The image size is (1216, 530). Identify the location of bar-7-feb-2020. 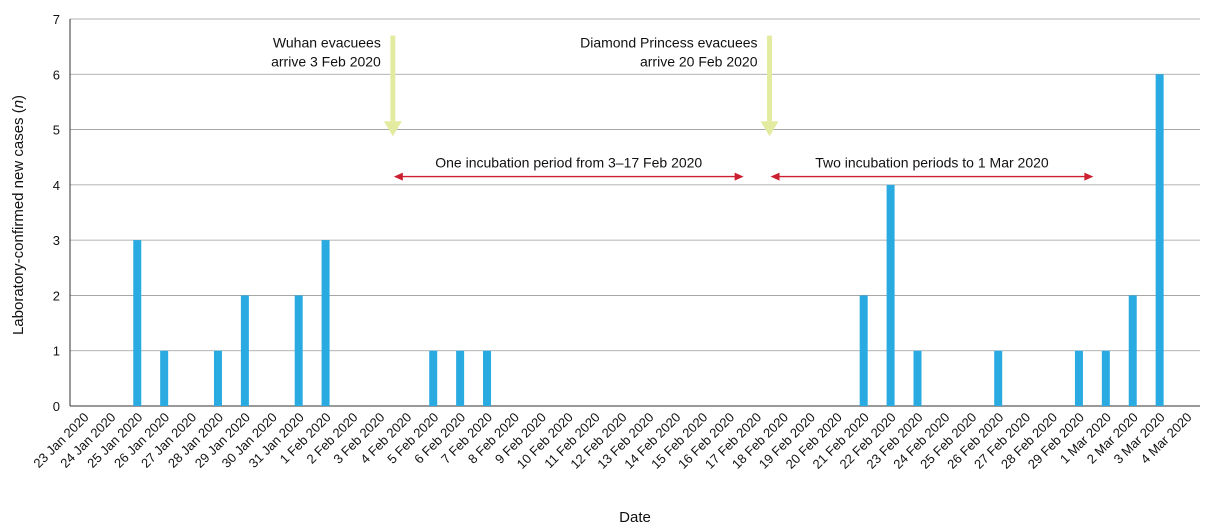
(487, 378).